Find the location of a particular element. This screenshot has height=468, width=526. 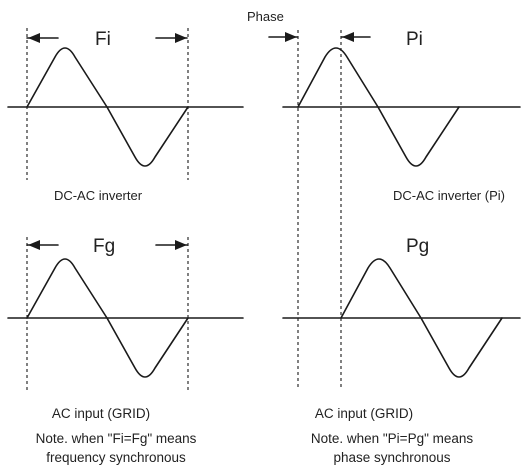

label-pg: Pg is located at coordinates (417, 246).